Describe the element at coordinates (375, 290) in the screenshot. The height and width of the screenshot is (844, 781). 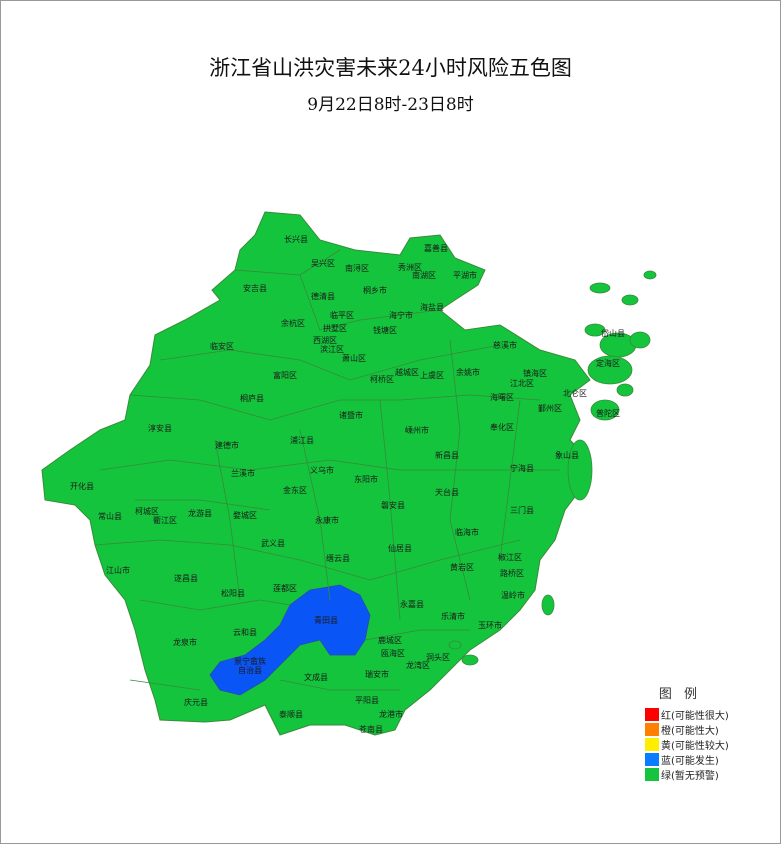
I see `county-label: 桐乡市` at that location.